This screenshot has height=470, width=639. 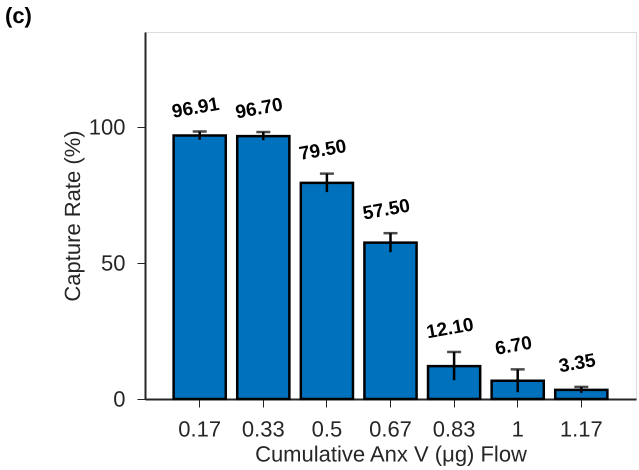 What do you see at coordinates (200, 429) in the screenshot?
I see `x-tick-label: 0.17` at bounding box center [200, 429].